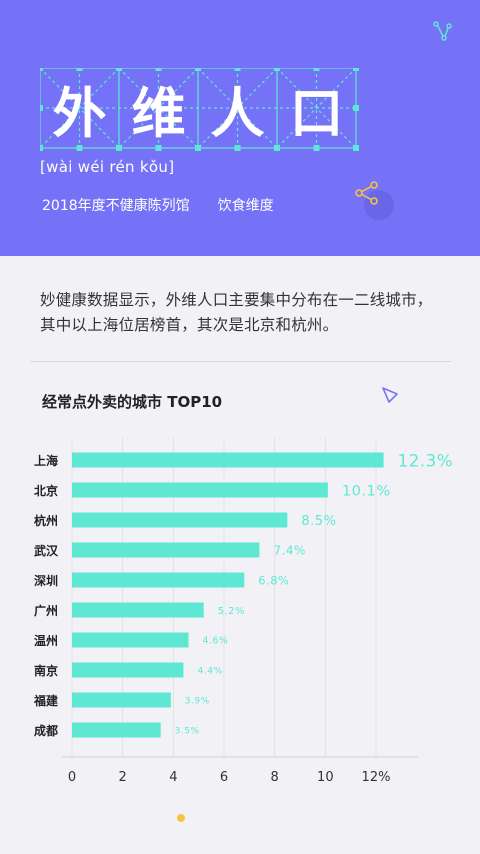 This screenshot has height=854, width=480. Describe the element at coordinates (46, 730) in the screenshot. I see `category-label: 成都` at that location.